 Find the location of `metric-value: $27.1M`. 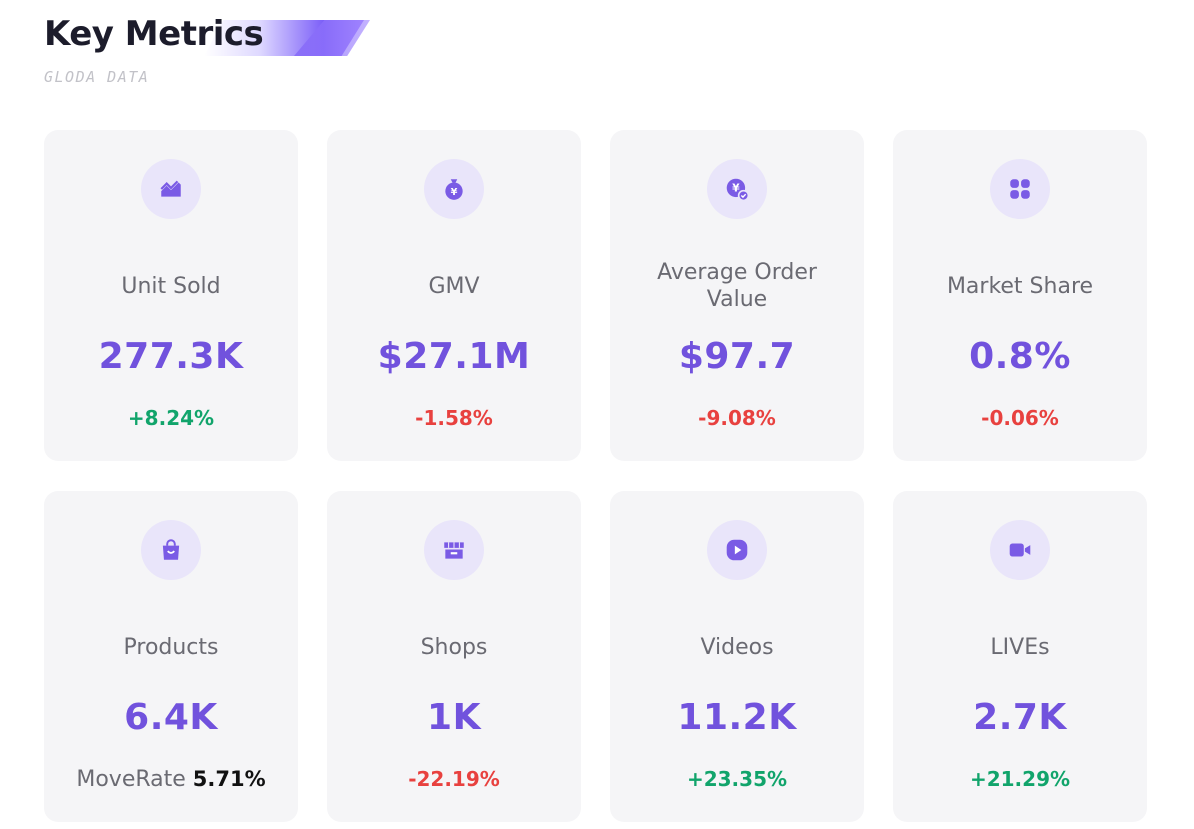

metric-value: $27.1M is located at coordinates (454, 356).